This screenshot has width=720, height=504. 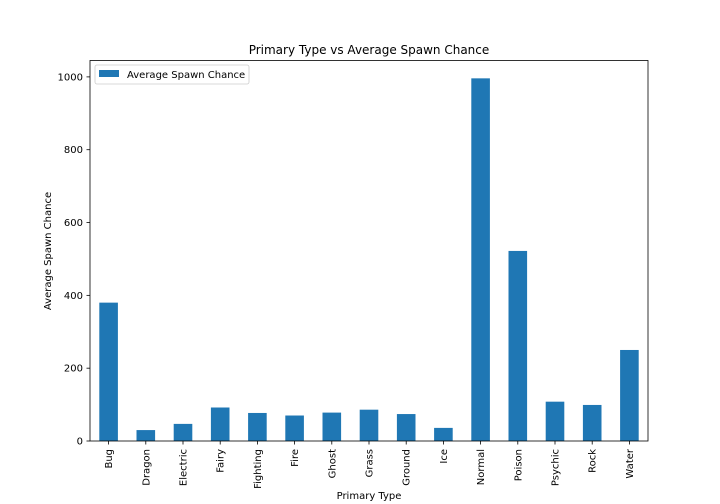 I want to click on bar-electric, so click(x=183, y=432).